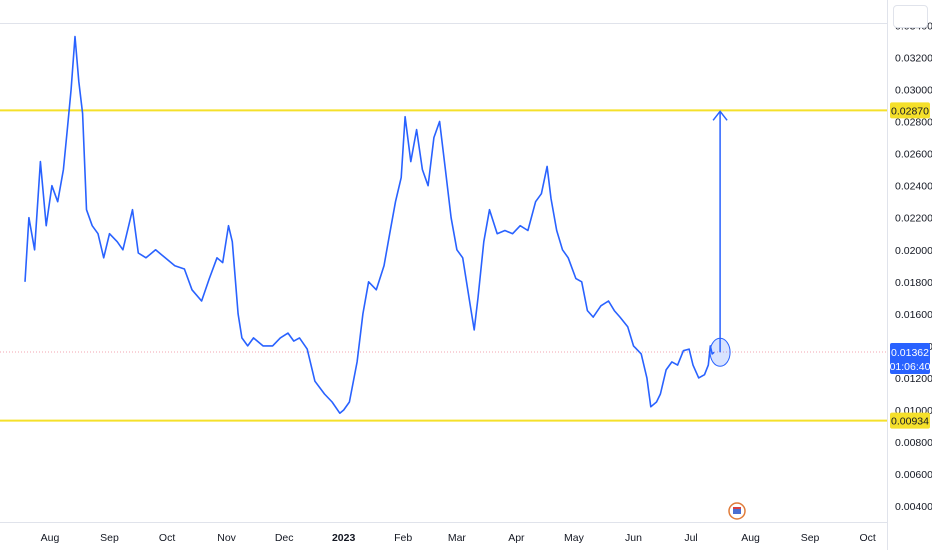 The width and height of the screenshot is (932, 550). Describe the element at coordinates (284, 538) in the screenshot. I see `x-tick-label: Dec` at that location.